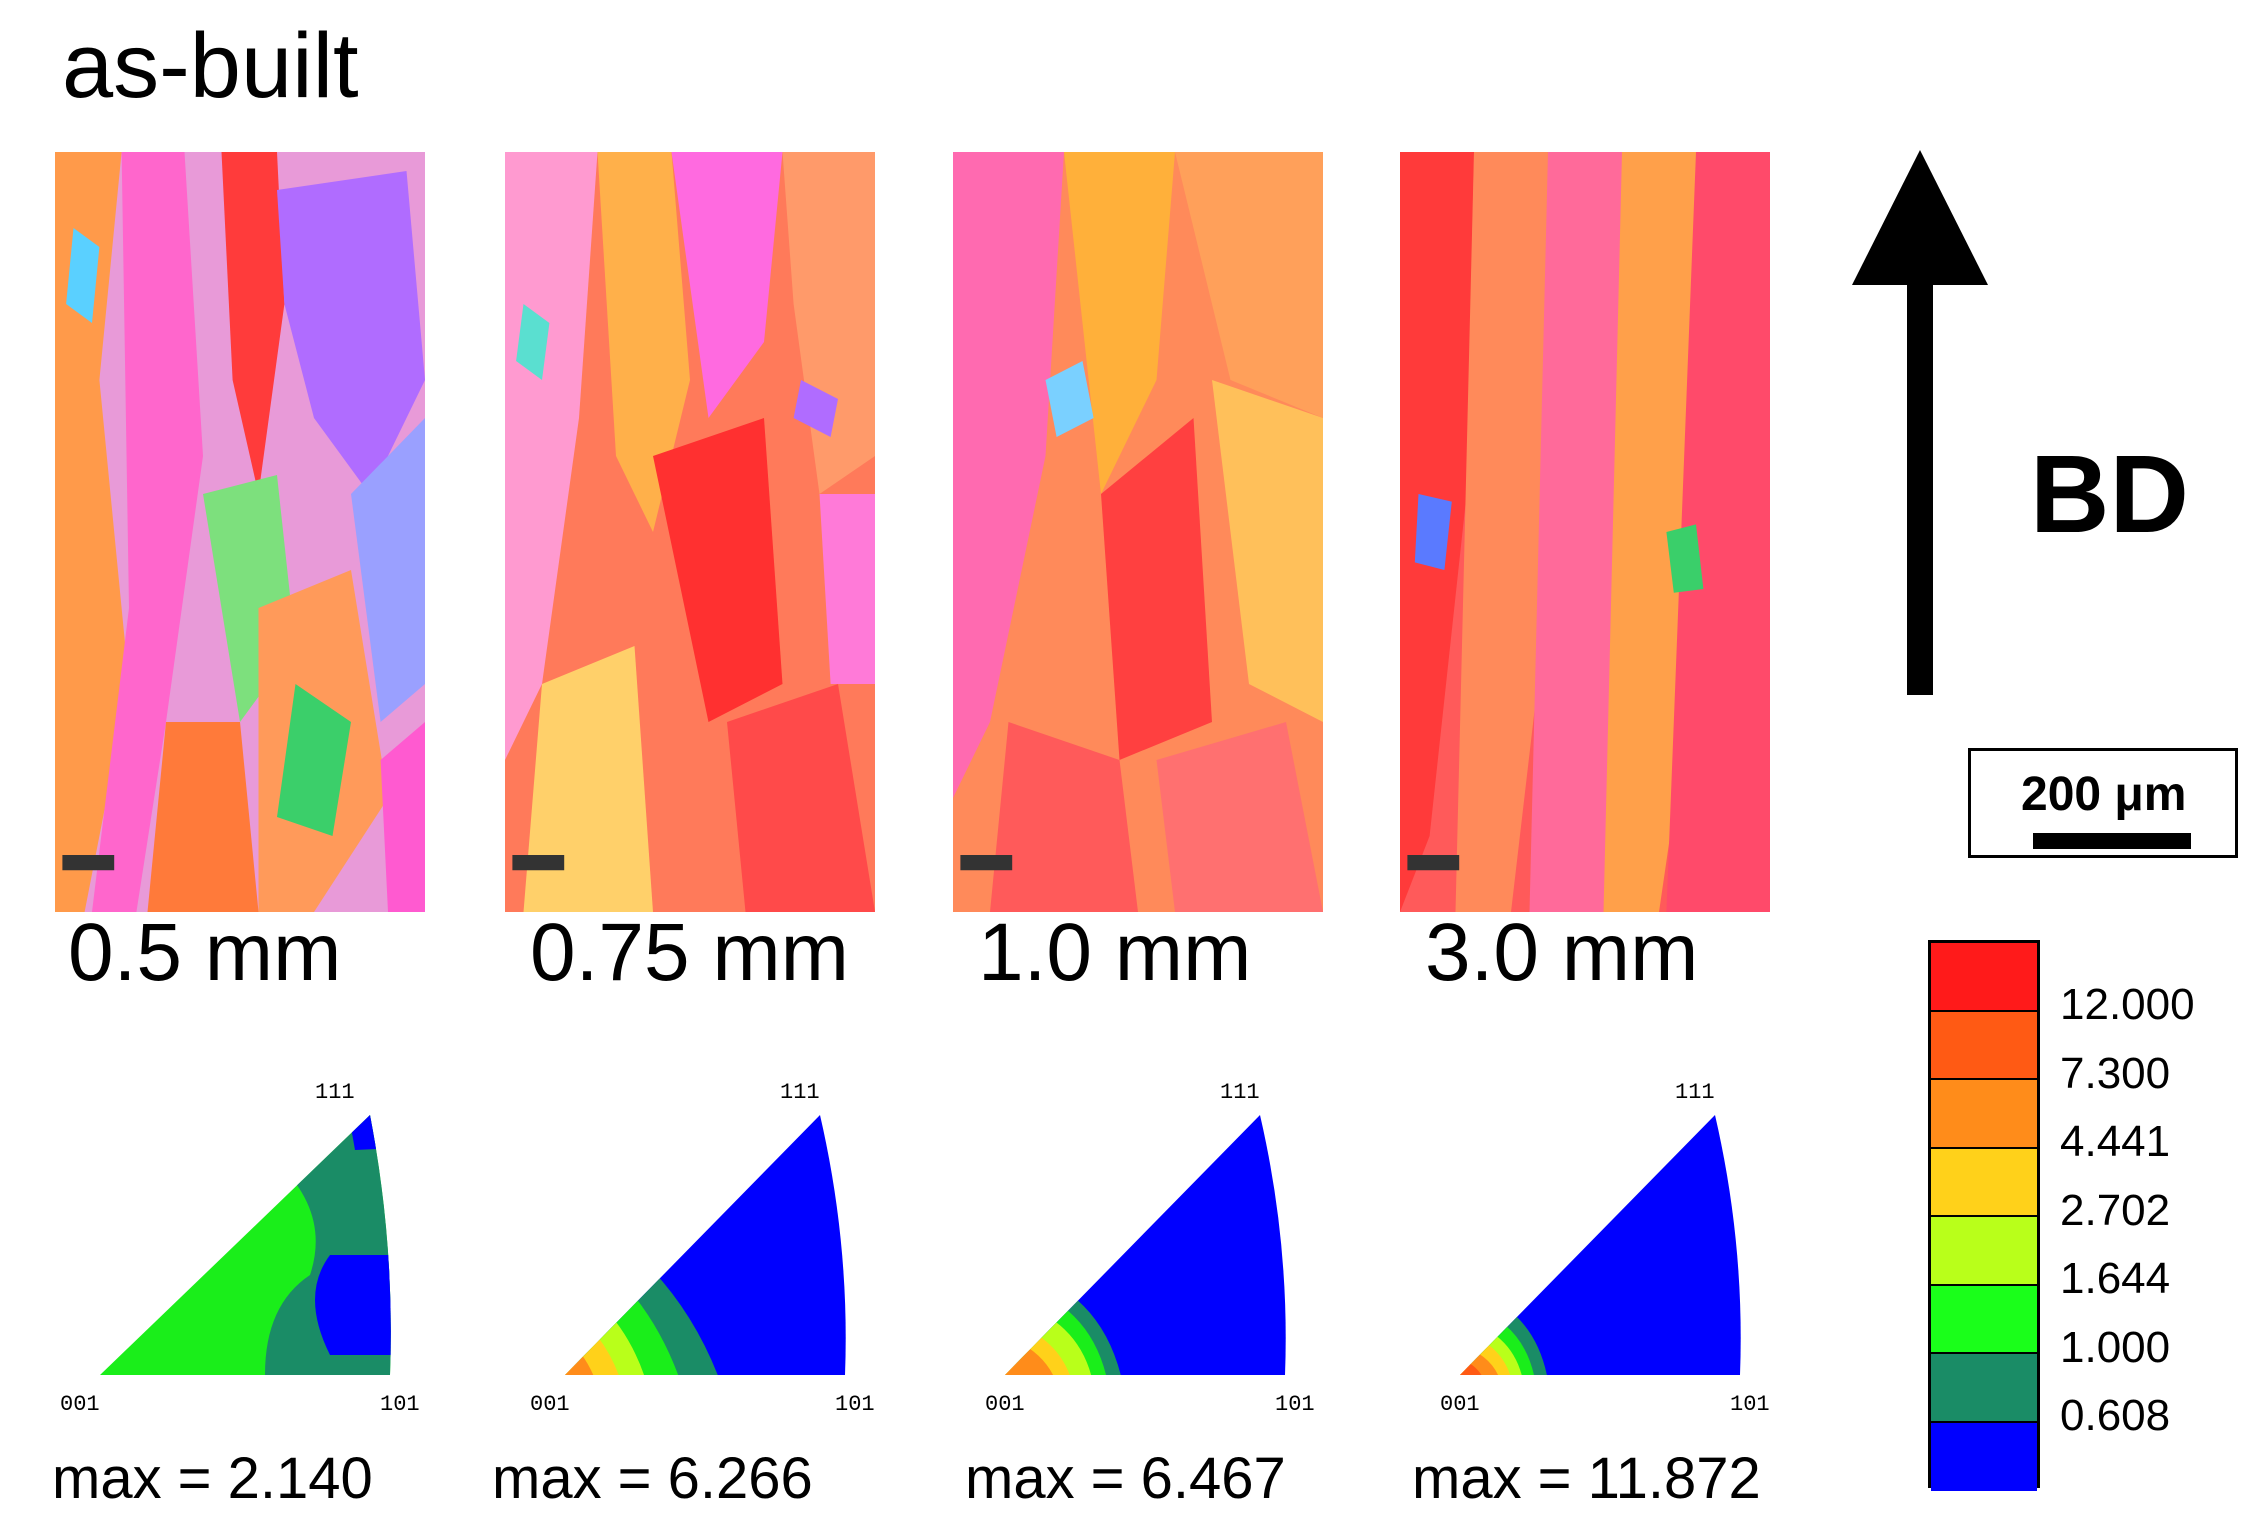  I want to click on inverse-pole-figure-0.5mm: 111 001 101, so click(250, 1245).